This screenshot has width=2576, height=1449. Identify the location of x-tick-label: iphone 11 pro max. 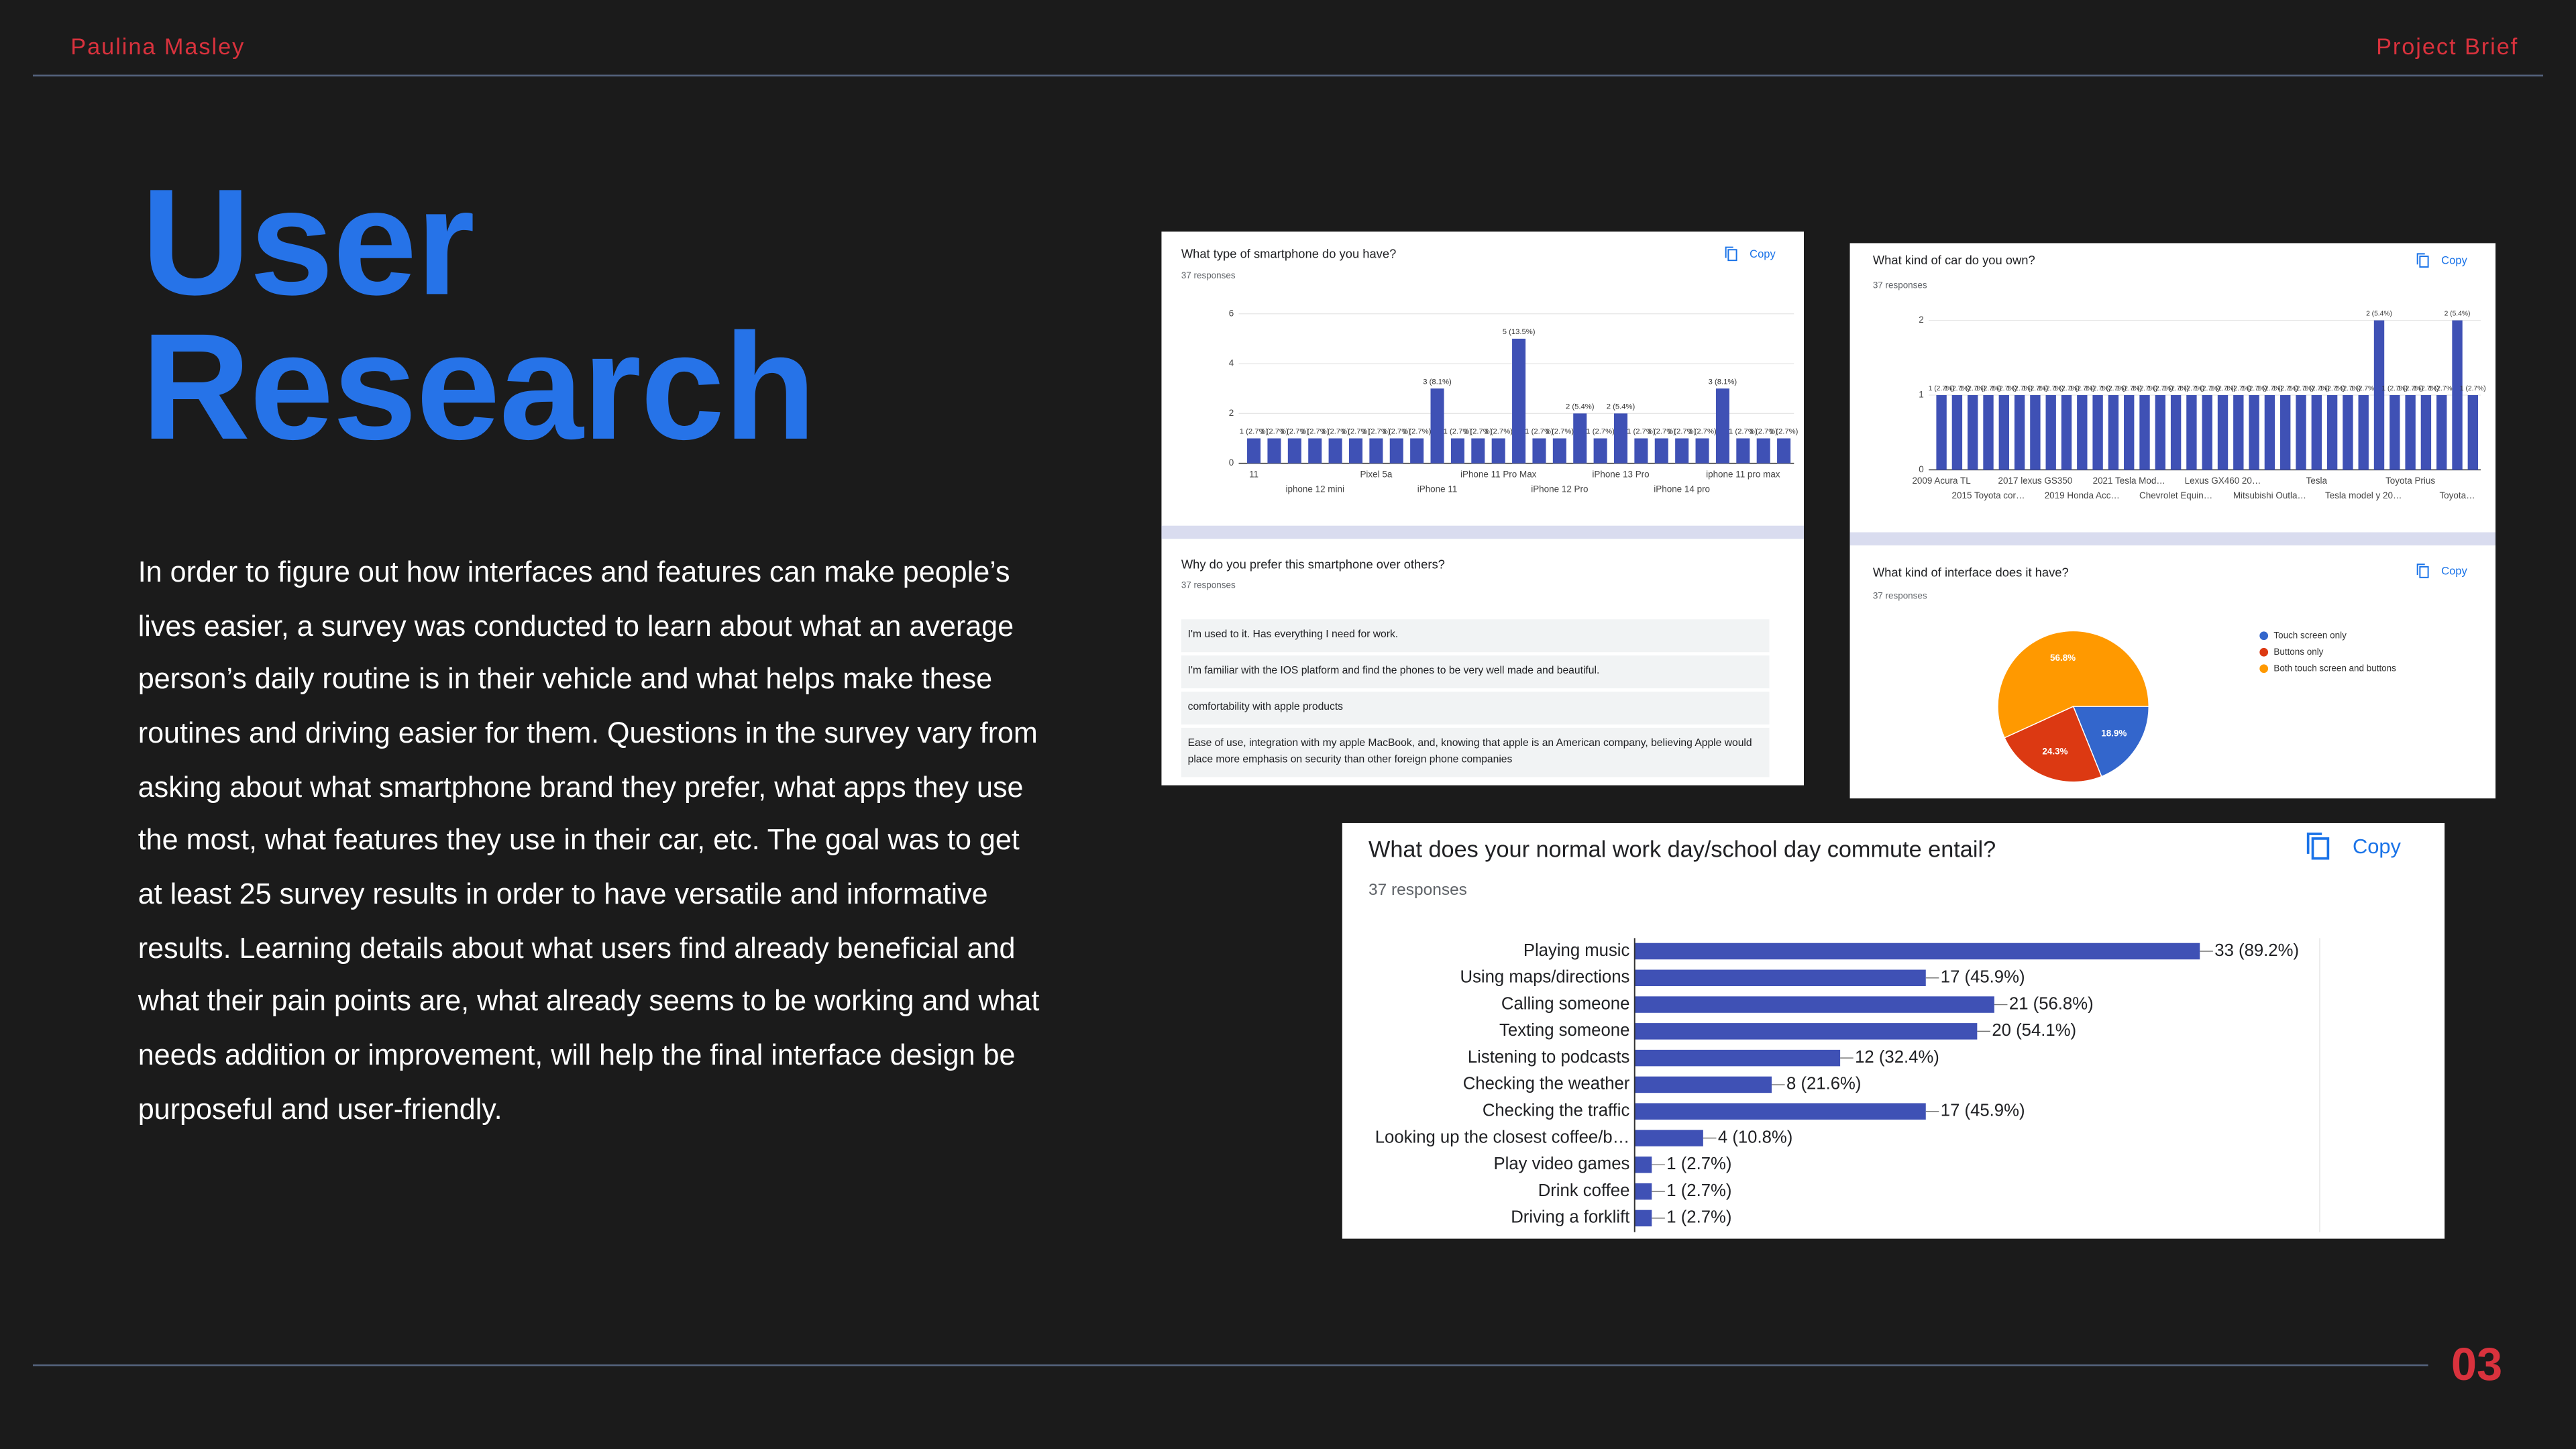
(1743, 474).